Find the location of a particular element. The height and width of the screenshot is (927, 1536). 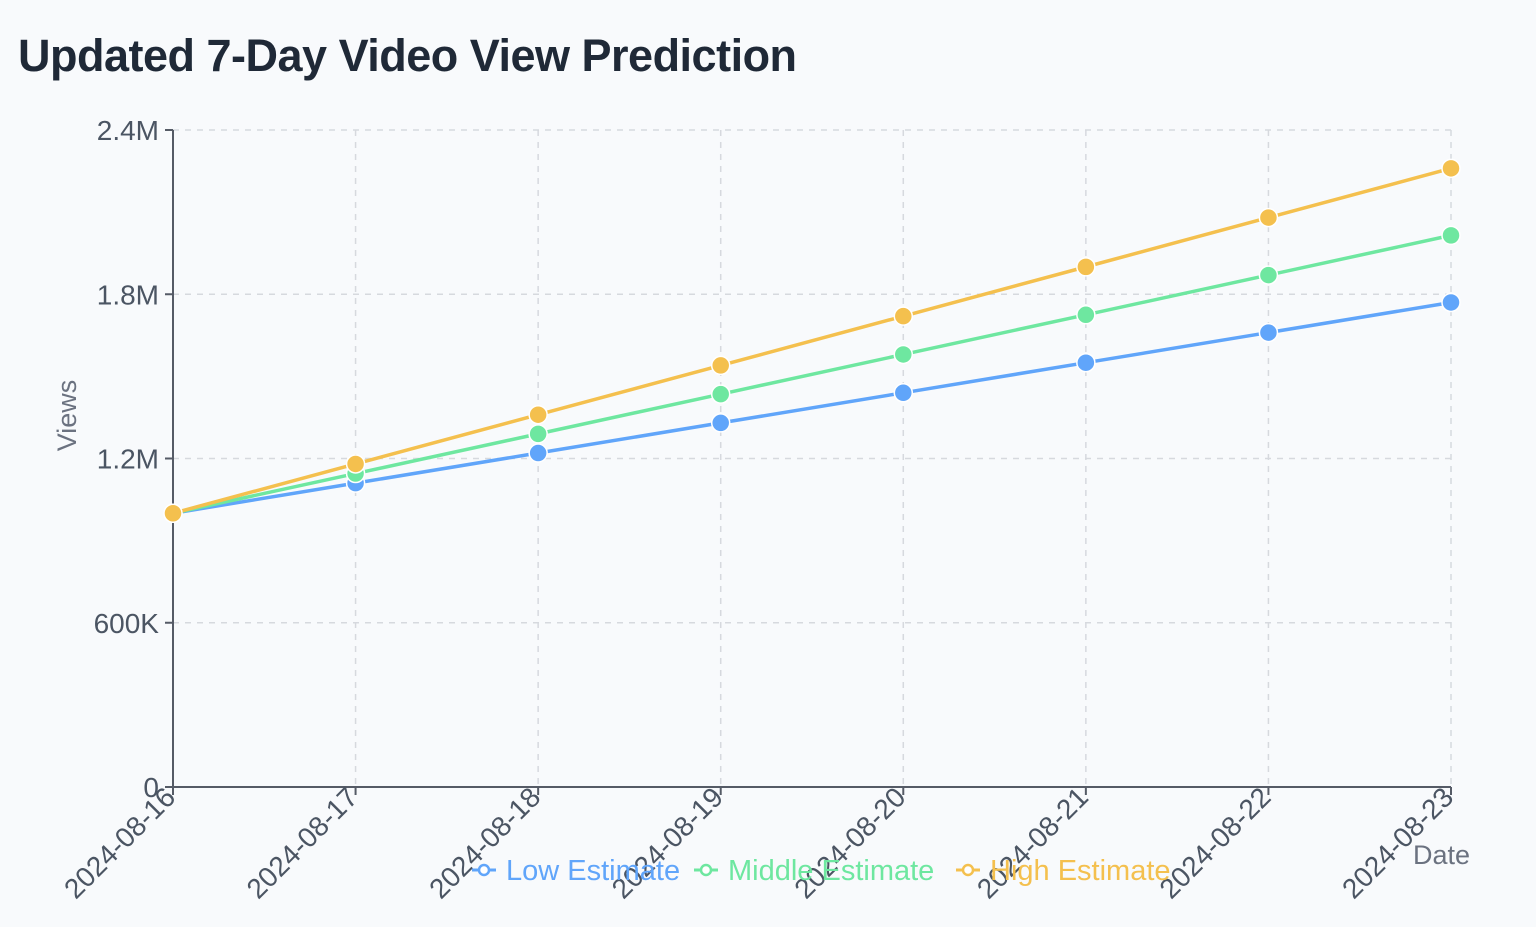

legend-item: High Estimate is located at coordinates (1063, 871).